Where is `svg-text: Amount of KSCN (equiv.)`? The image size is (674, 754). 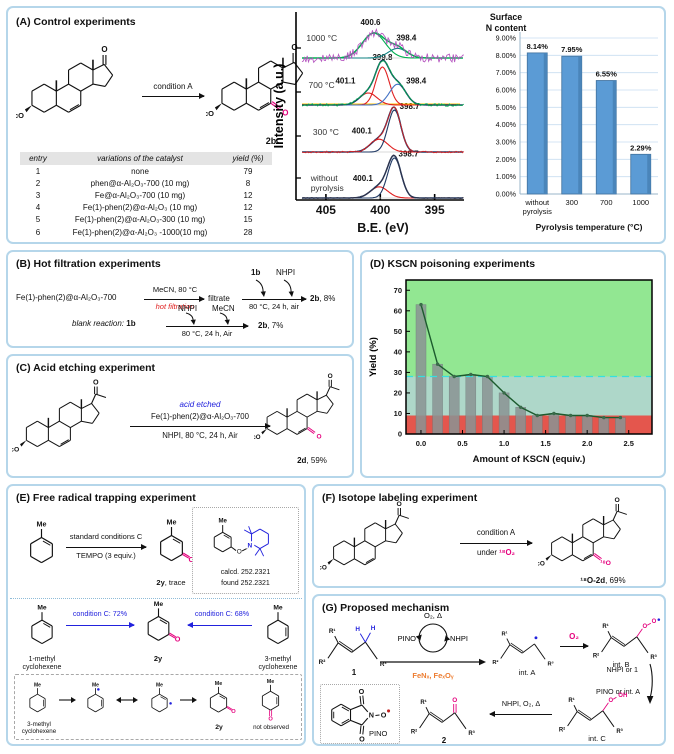
svg-text: Amount of KSCN (equiv.) is located at coordinates (529, 459).